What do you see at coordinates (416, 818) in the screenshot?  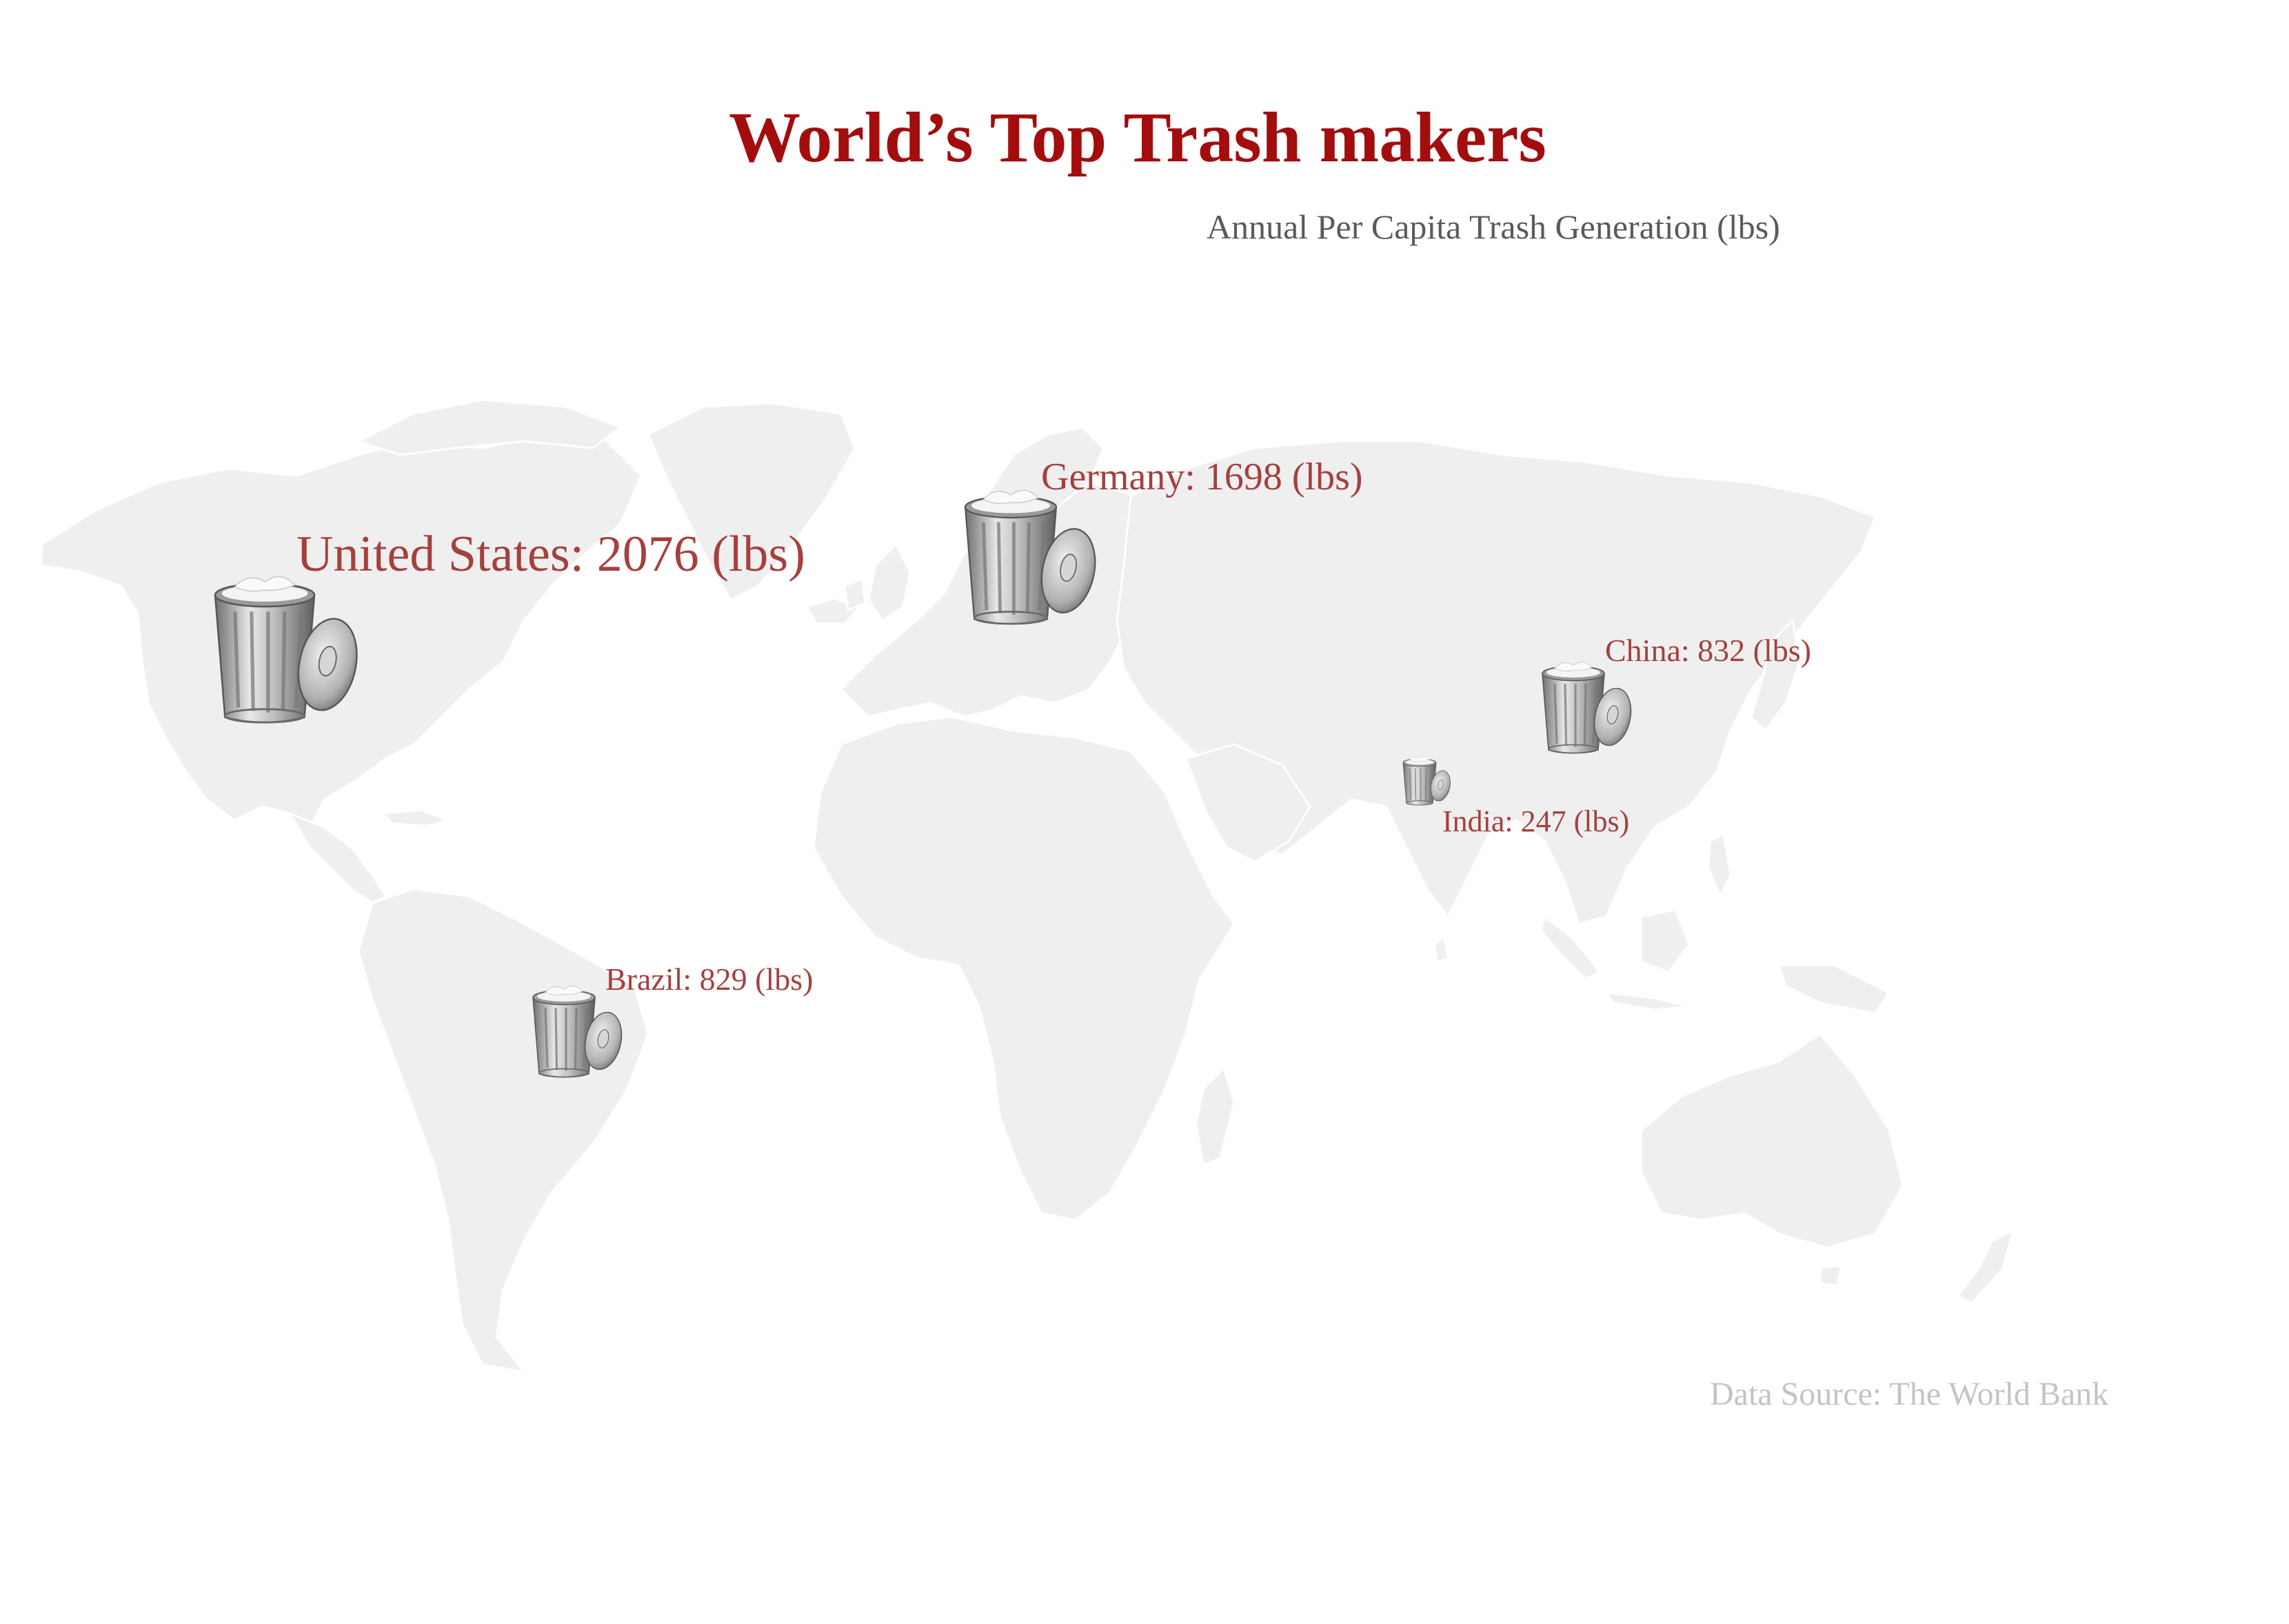 I see `cuba` at bounding box center [416, 818].